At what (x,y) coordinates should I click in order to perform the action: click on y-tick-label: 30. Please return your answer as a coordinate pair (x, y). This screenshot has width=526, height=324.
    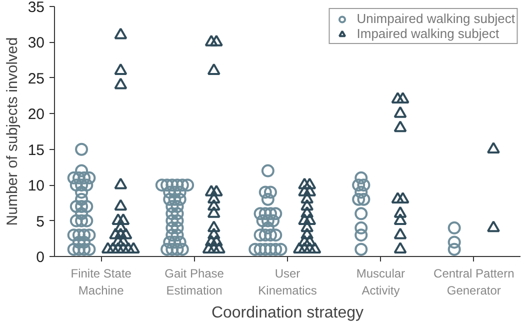
    Looking at the image, I should click on (36, 43).